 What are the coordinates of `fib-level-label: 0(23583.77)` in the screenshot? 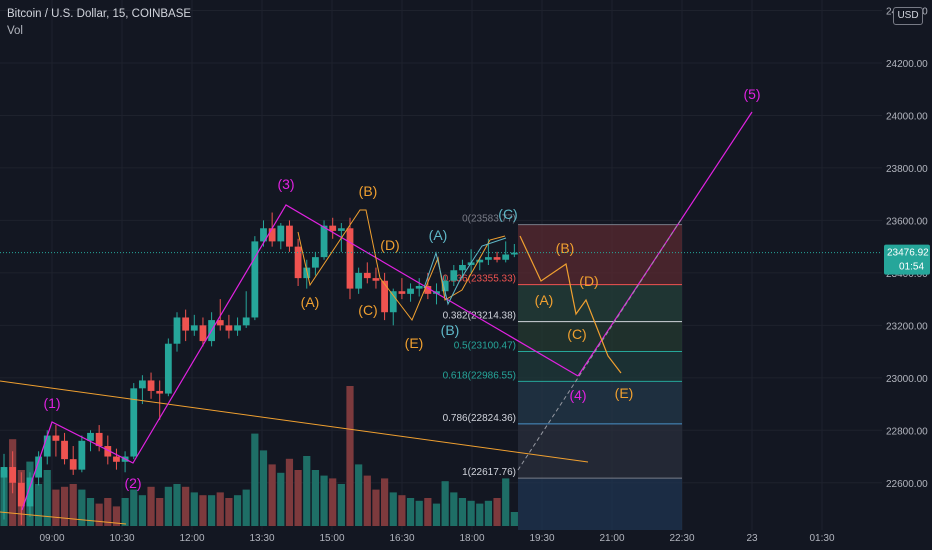 It's located at (489, 219).